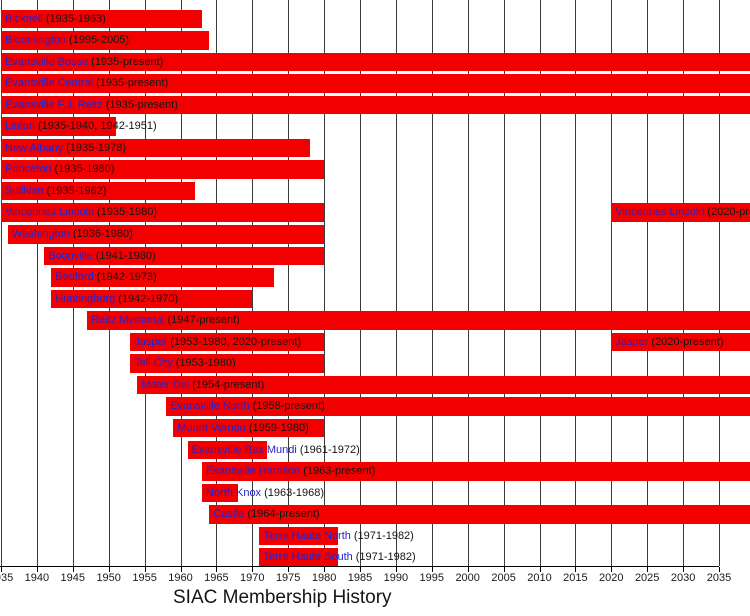 The height and width of the screenshot is (616, 750). I want to click on school-link: Evansville F.J. Reitz, so click(54, 104).